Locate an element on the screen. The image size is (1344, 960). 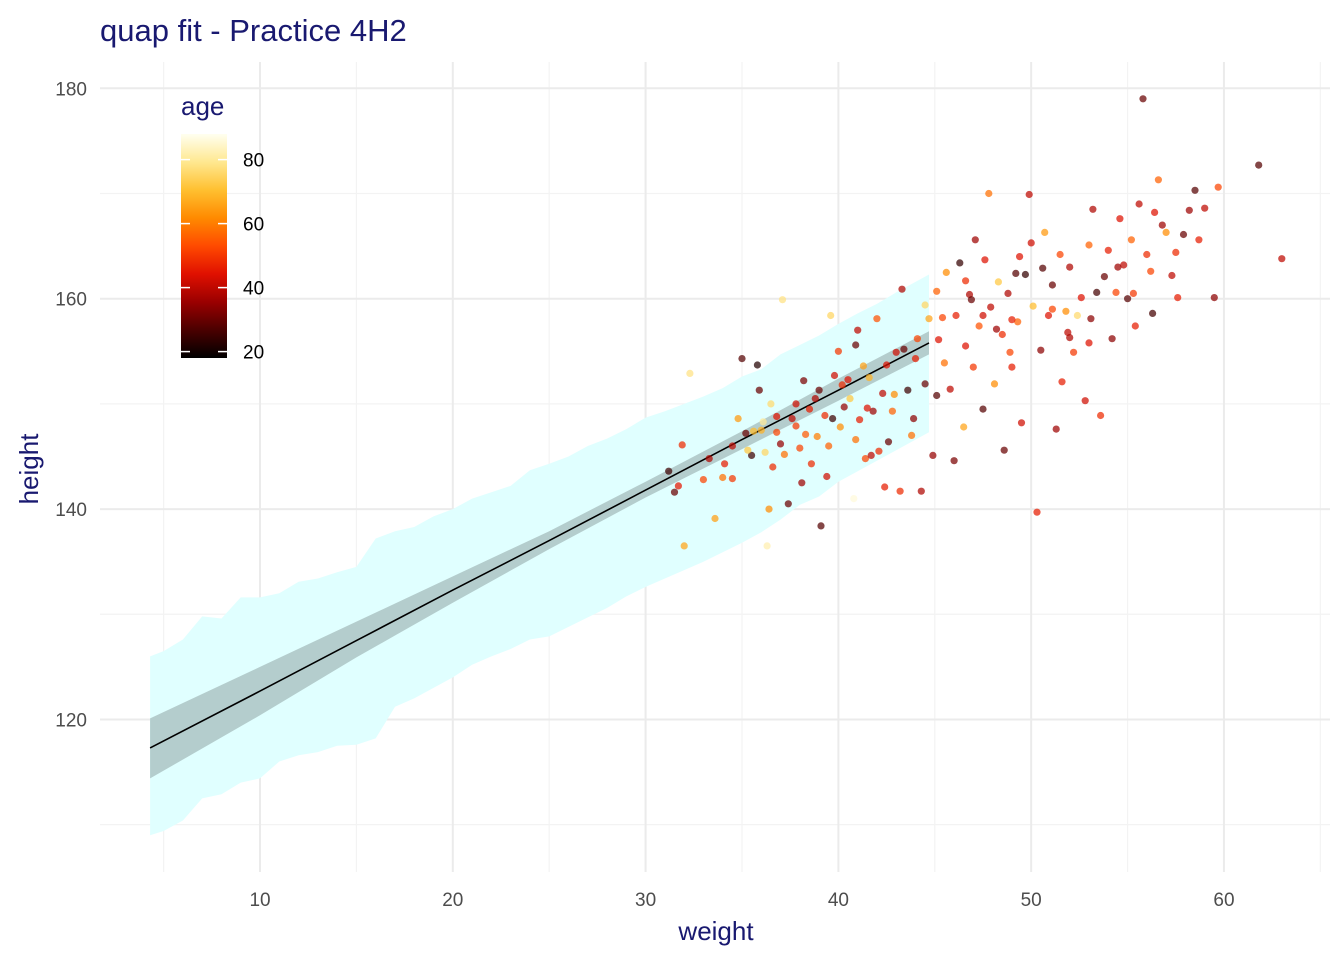
x-tick-label: 50 is located at coordinates (1031, 900).